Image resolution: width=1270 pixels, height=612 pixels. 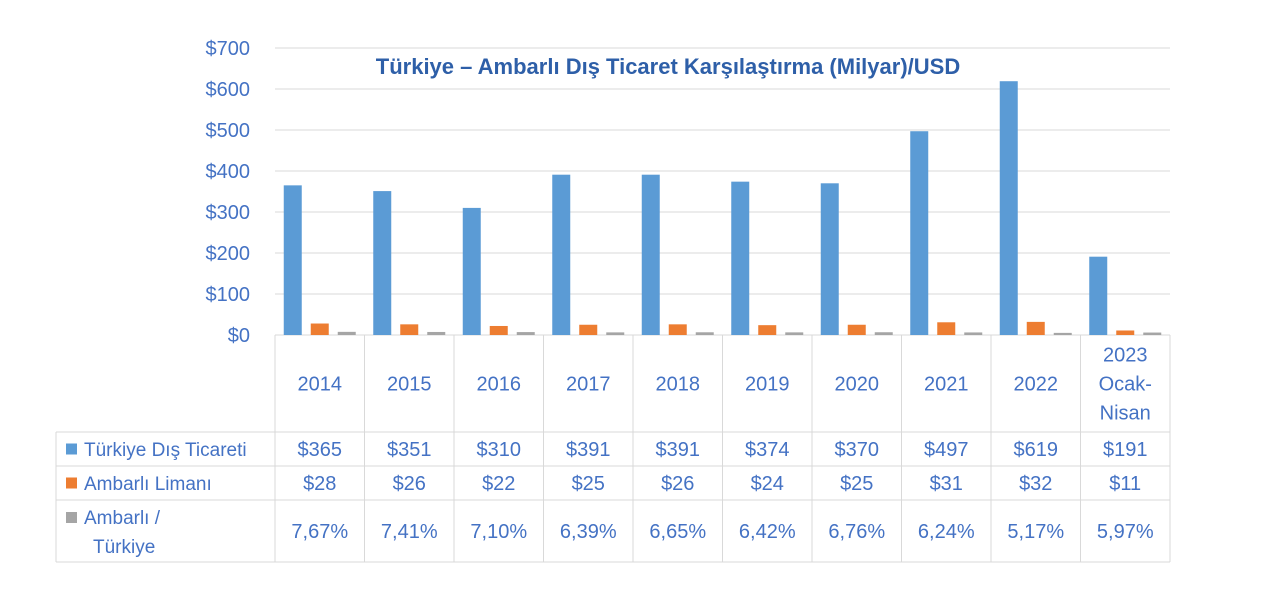 I want to click on data-label: 7,67%, so click(x=319, y=532).